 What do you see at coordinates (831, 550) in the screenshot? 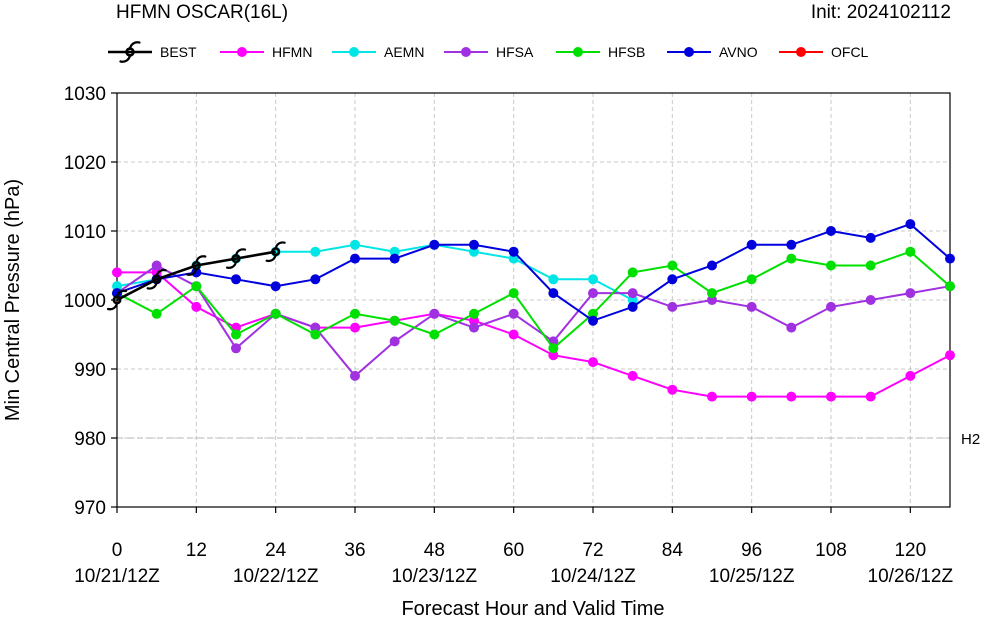
I see `x-tick-label: 108` at bounding box center [831, 550].